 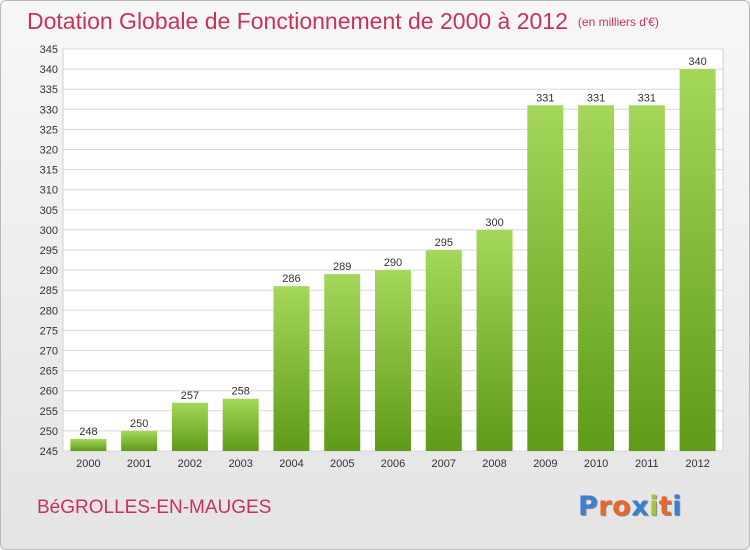 What do you see at coordinates (49, 452) in the screenshot?
I see `y-tick-label: 245` at bounding box center [49, 452].